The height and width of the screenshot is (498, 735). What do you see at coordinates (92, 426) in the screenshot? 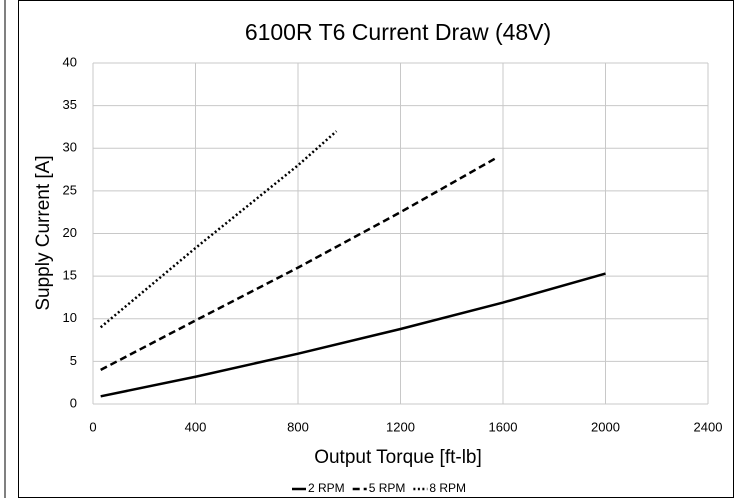
I see `x-tick-label: 0` at bounding box center [92, 426].